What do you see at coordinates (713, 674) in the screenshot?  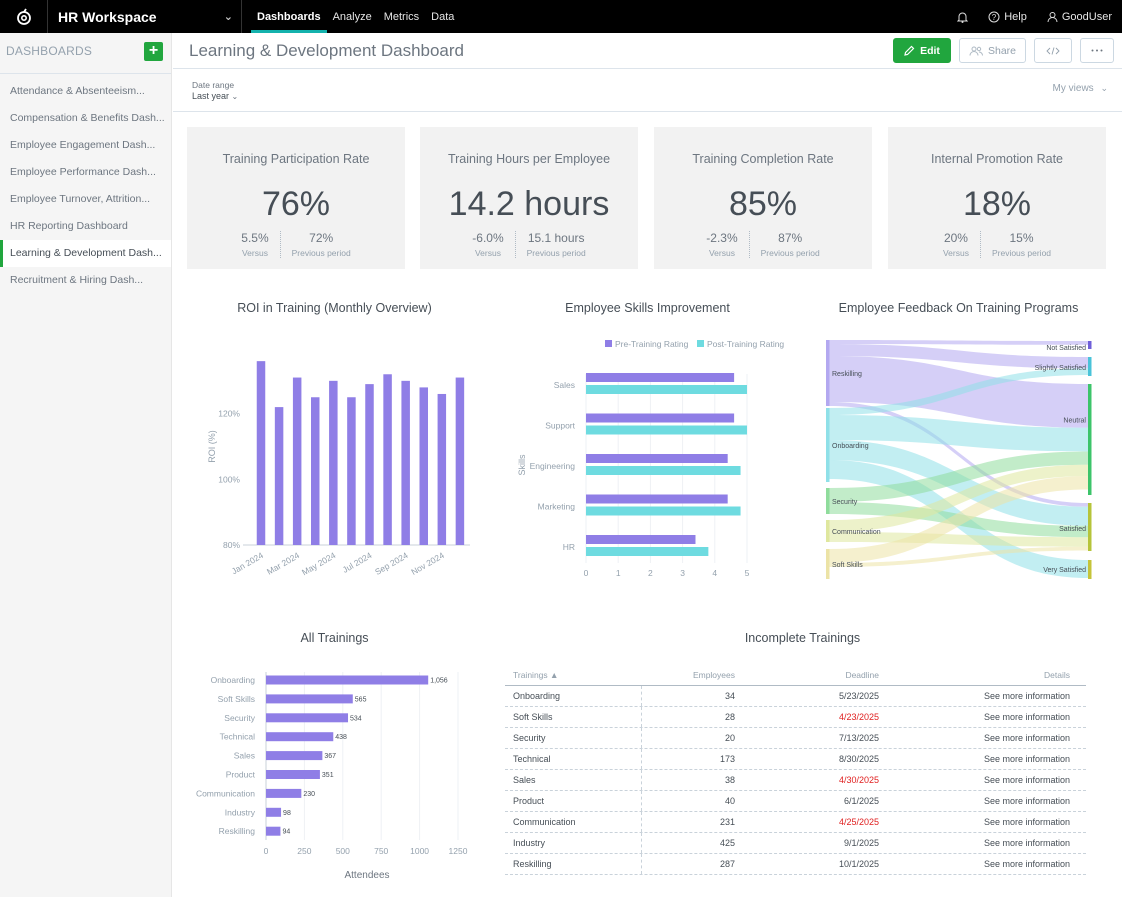 I see `column-header-employees: Employees` at bounding box center [713, 674].